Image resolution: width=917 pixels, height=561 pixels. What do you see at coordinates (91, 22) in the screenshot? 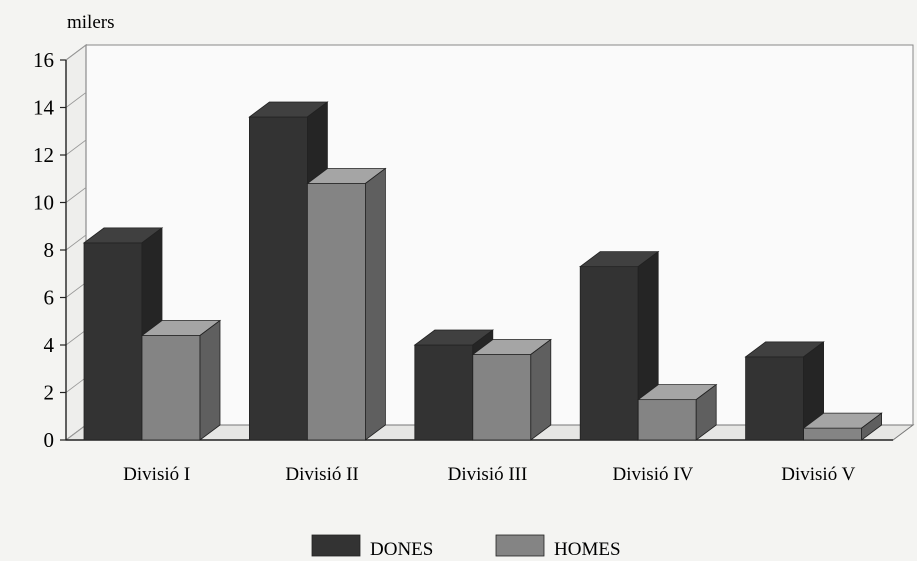
I see `y-axis-unit-label: milers` at bounding box center [91, 22].